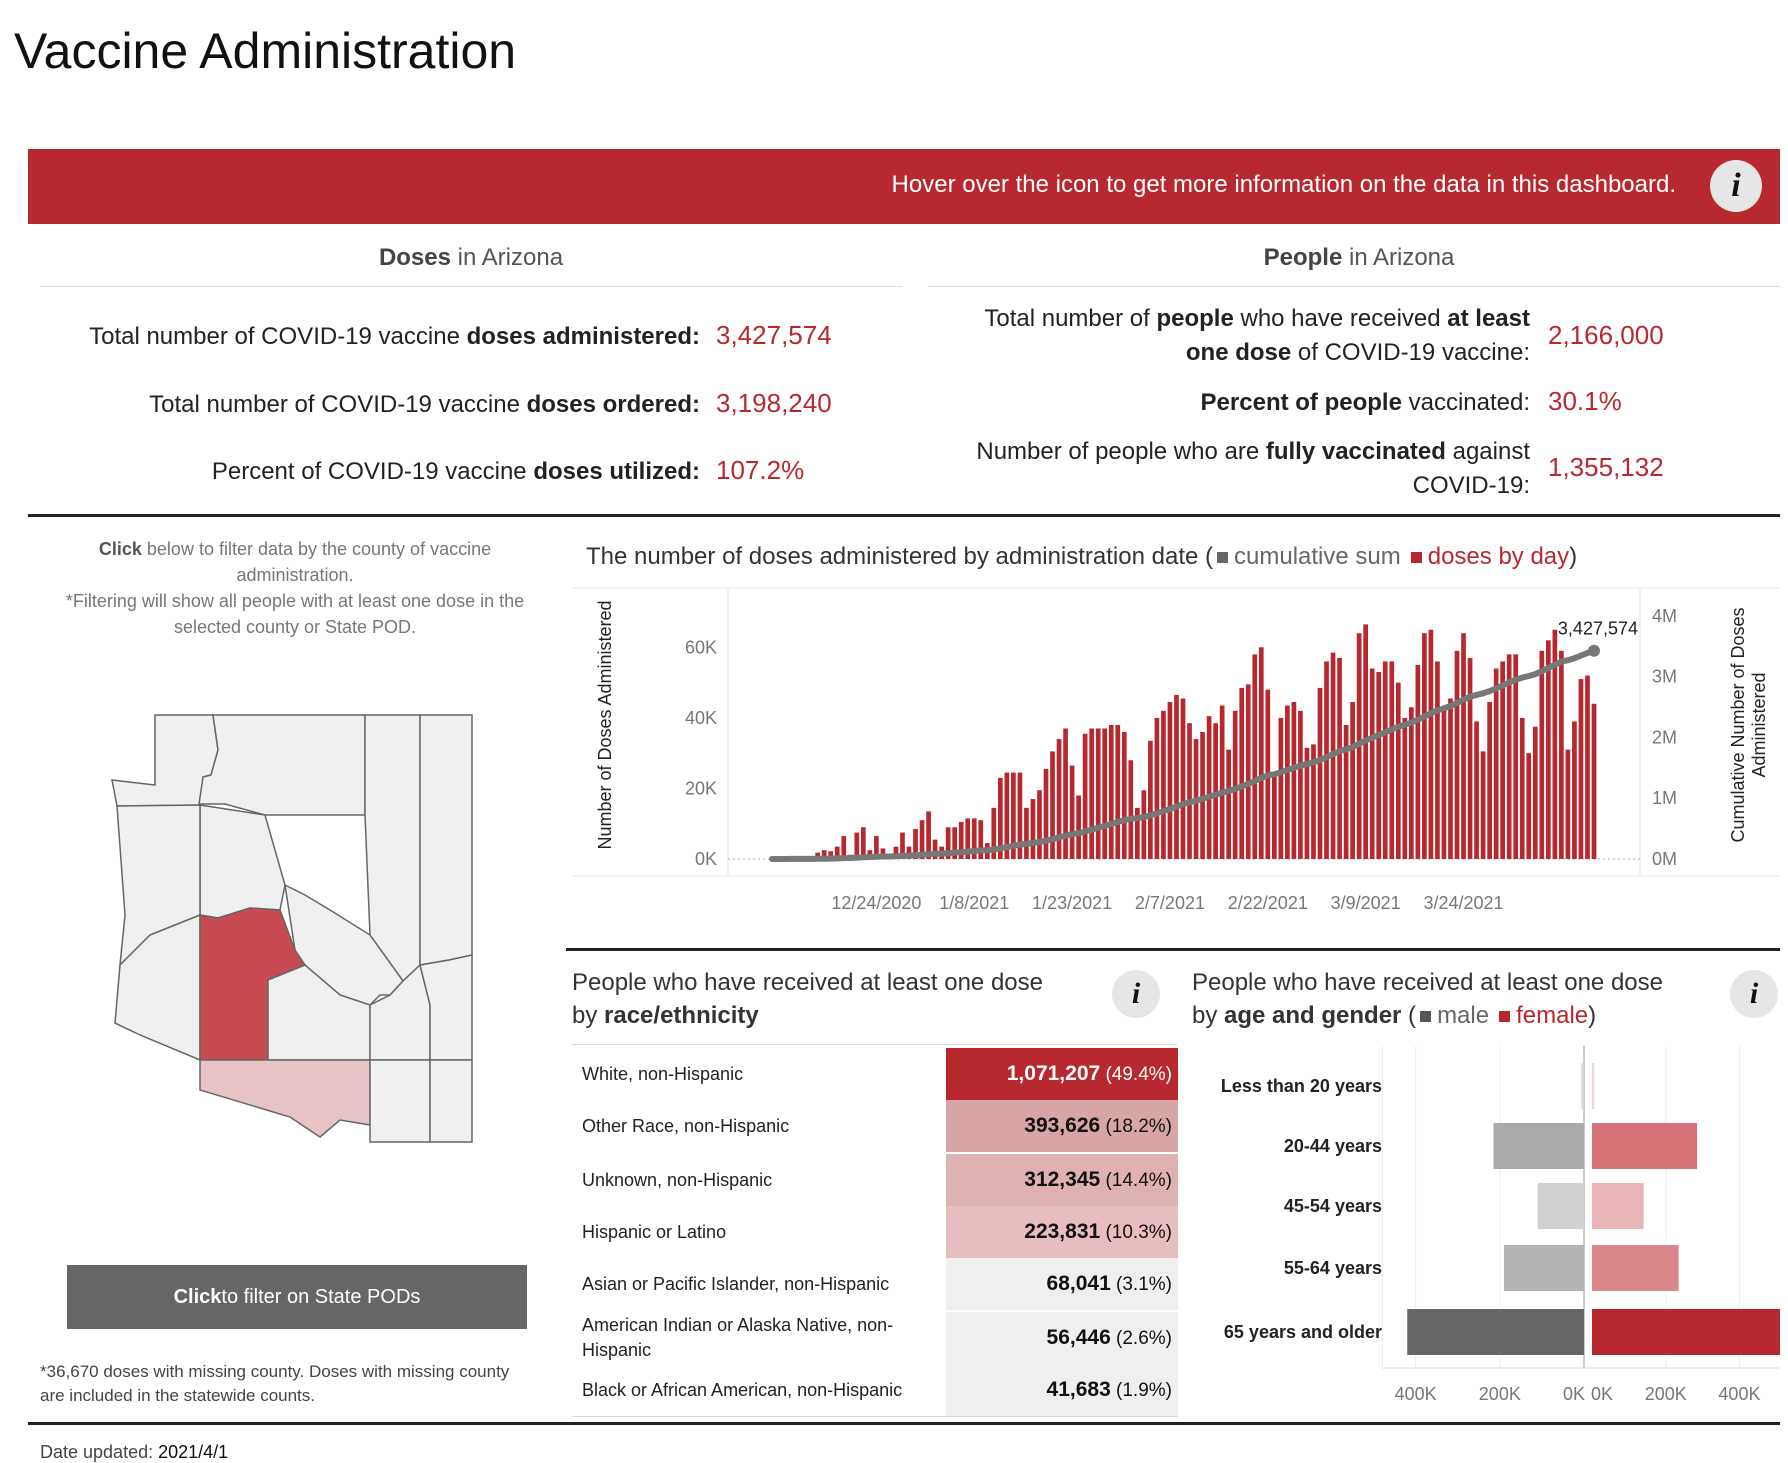 The width and height of the screenshot is (1788, 1463). Describe the element at coordinates (282, 765) in the screenshot. I see `county-coconino` at that location.